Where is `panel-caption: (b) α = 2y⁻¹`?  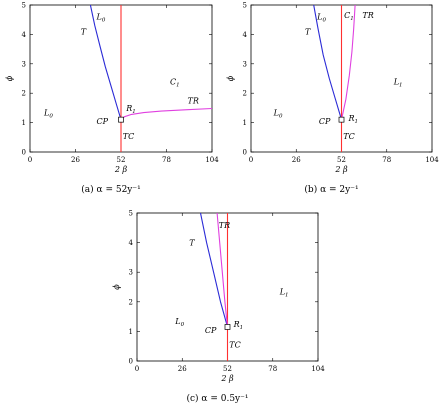
panel-caption: (b) α = 2y⁻¹ is located at coordinates (331, 189).